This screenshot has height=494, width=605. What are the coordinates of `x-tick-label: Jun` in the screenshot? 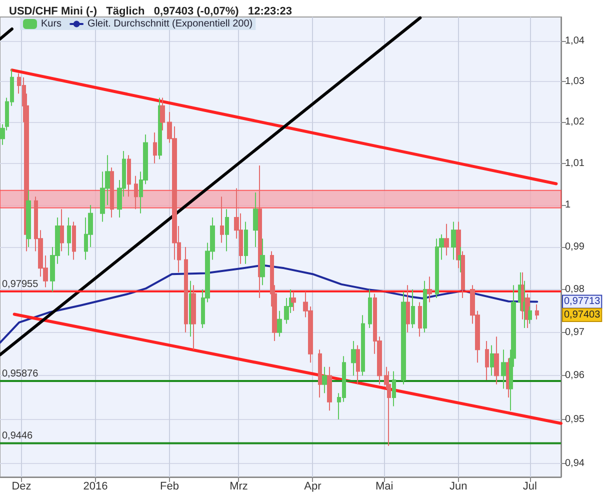 It's located at (458, 486).